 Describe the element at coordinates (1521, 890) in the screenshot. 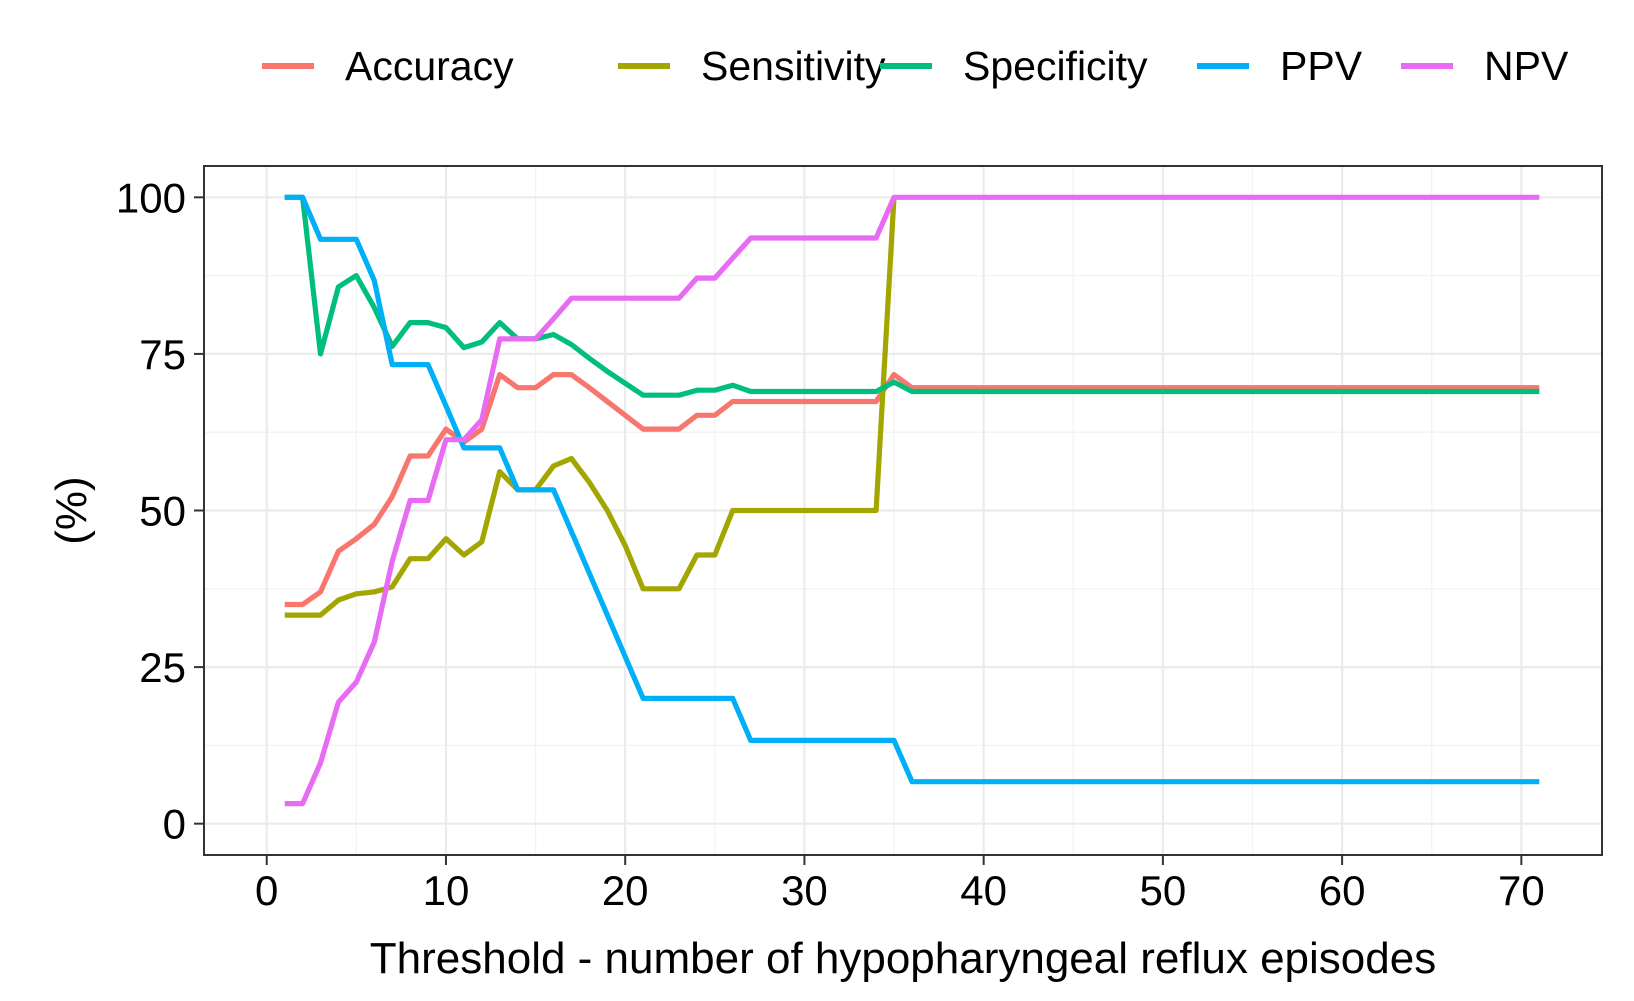

I see `x-tick-label: 70` at that location.